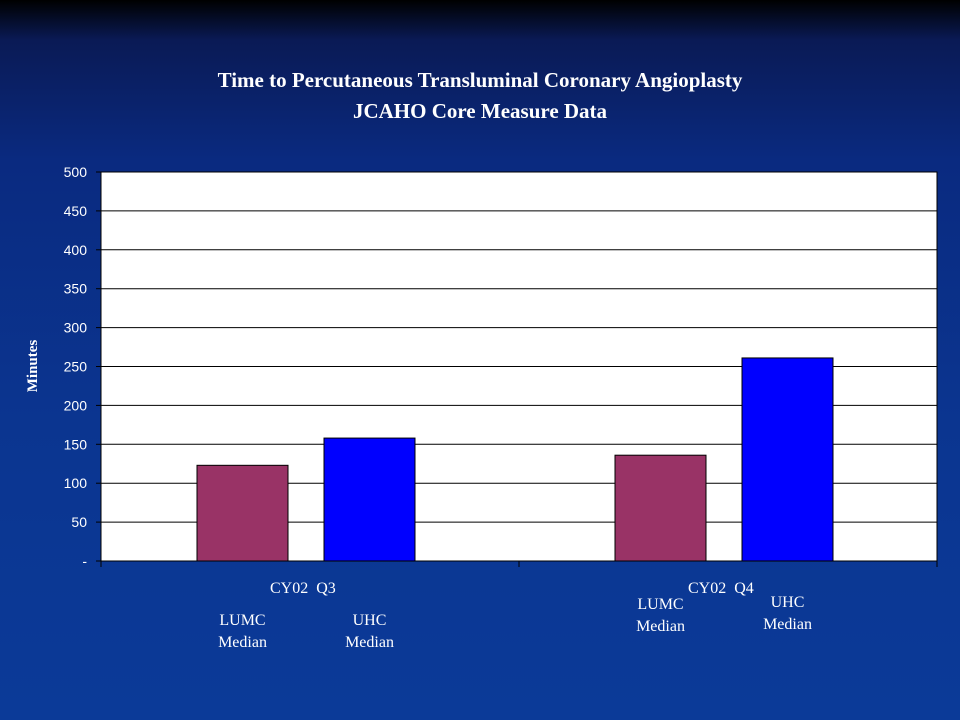 Image resolution: width=960 pixels, height=720 pixels. I want to click on y-tick-label: 200, so click(76, 405).